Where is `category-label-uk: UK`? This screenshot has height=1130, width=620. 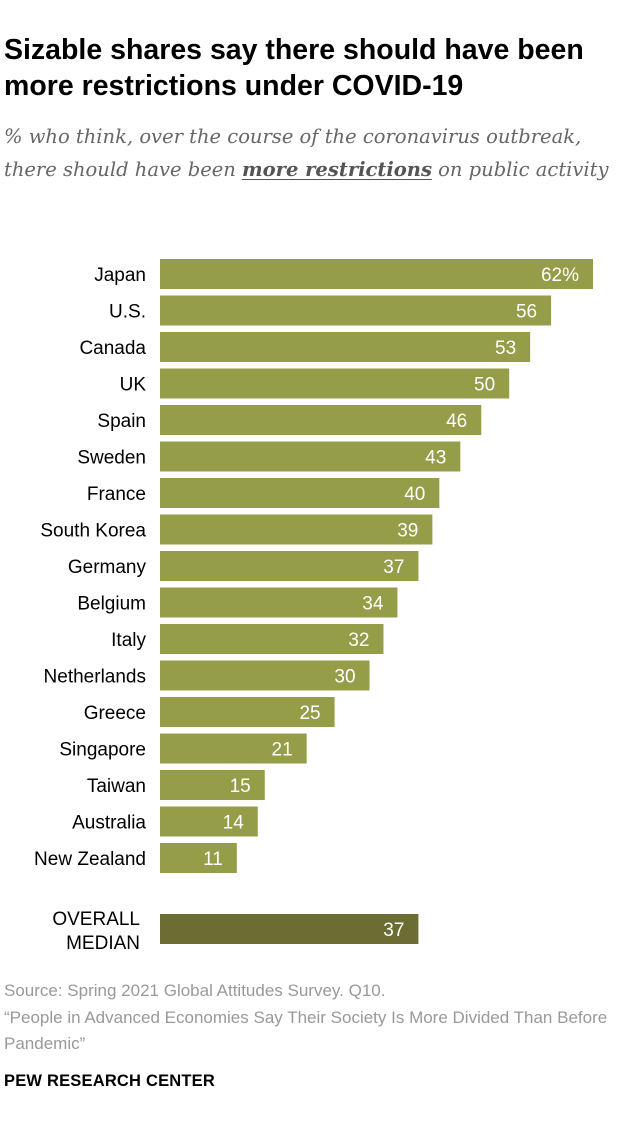
category-label-uk: UK is located at coordinates (133, 385).